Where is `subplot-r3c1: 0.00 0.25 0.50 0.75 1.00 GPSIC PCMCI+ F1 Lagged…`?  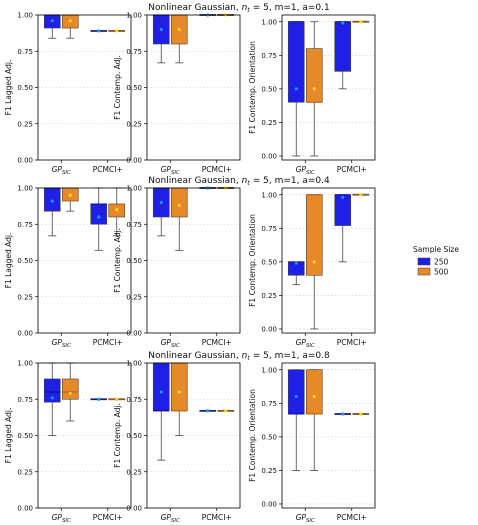
subplot-r3c1: 0.00 0.25 0.50 0.75 1.00 GPSIC PCMCI+ F1 Lagged… is located at coordinates (68, 442).